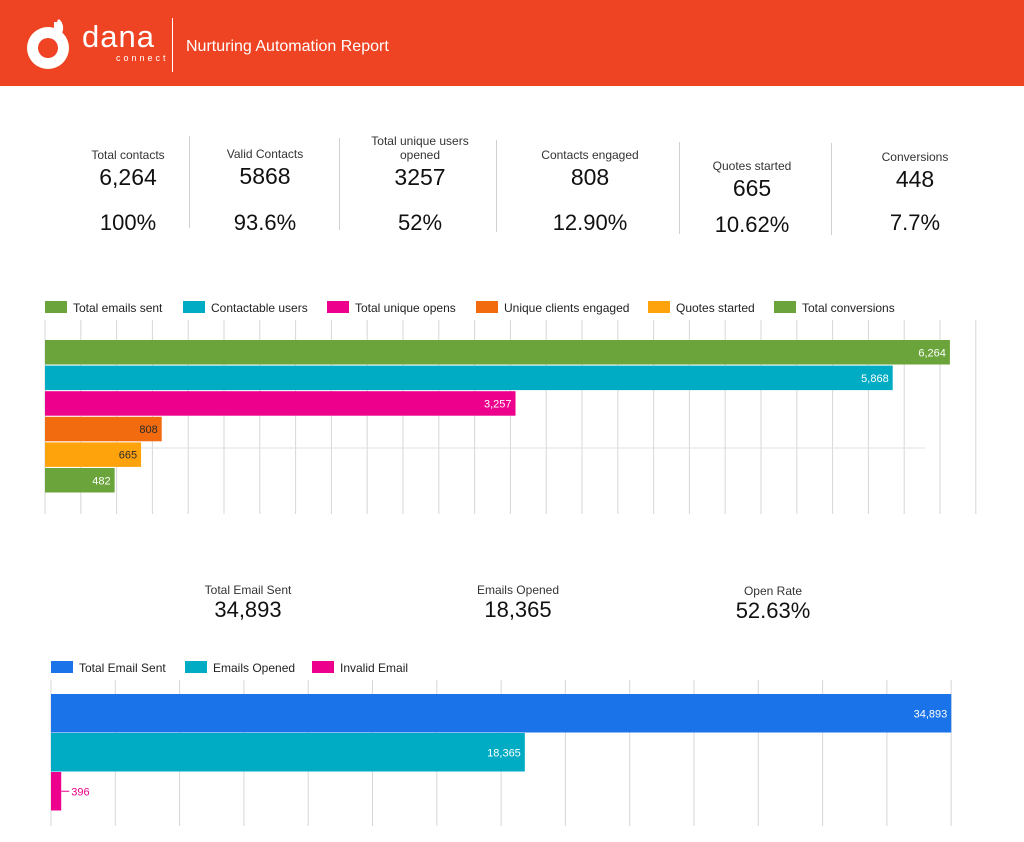 This screenshot has height=842, width=1024. Describe the element at coordinates (773, 591) in the screenshot. I see `stat-label: Open Rate` at that location.